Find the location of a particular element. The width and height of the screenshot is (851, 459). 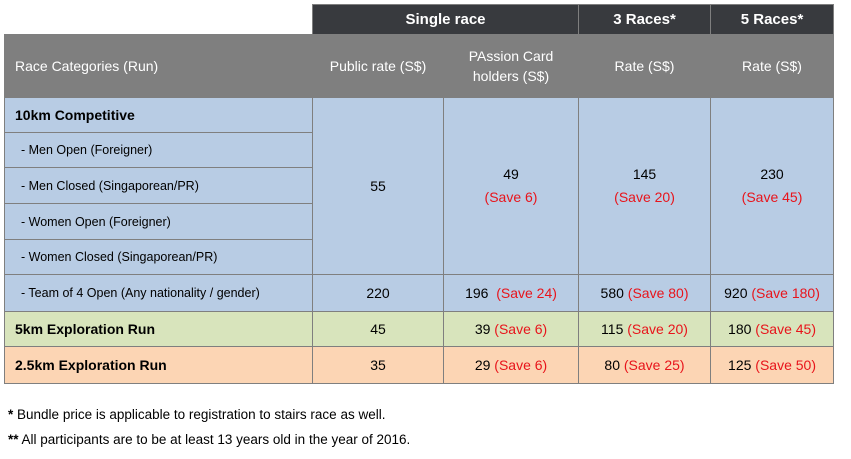

five-km-public-rate: 45 is located at coordinates (378, 329).